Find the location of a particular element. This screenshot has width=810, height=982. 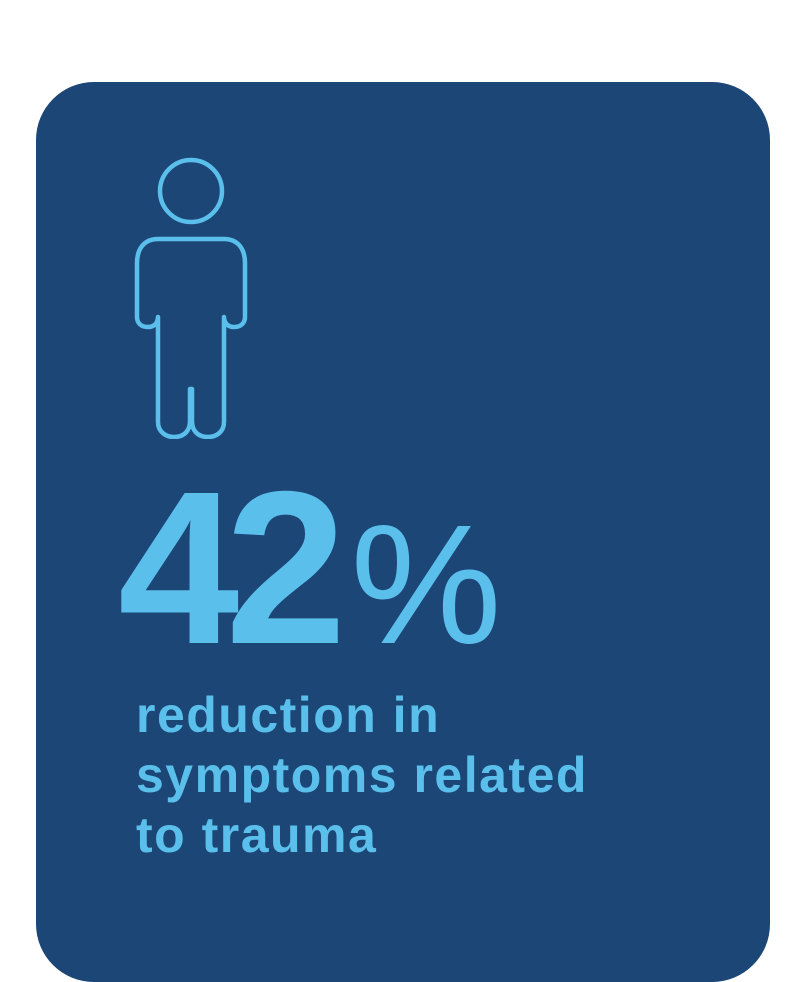

stat-value: 42% is located at coordinates (310, 569).